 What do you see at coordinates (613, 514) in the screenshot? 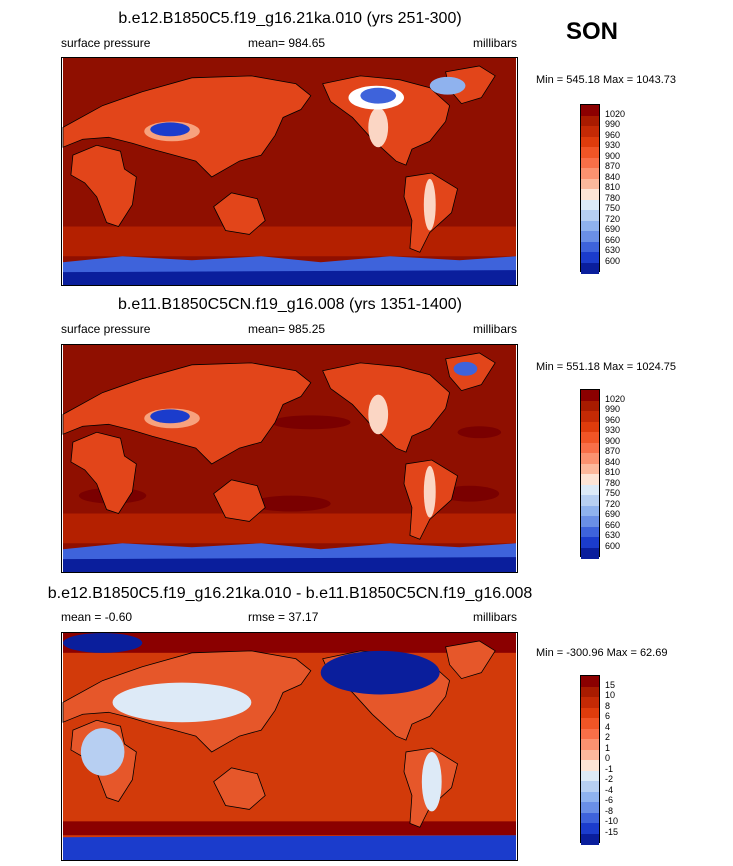
I see `colorbar-2-label: 690` at bounding box center [613, 514].